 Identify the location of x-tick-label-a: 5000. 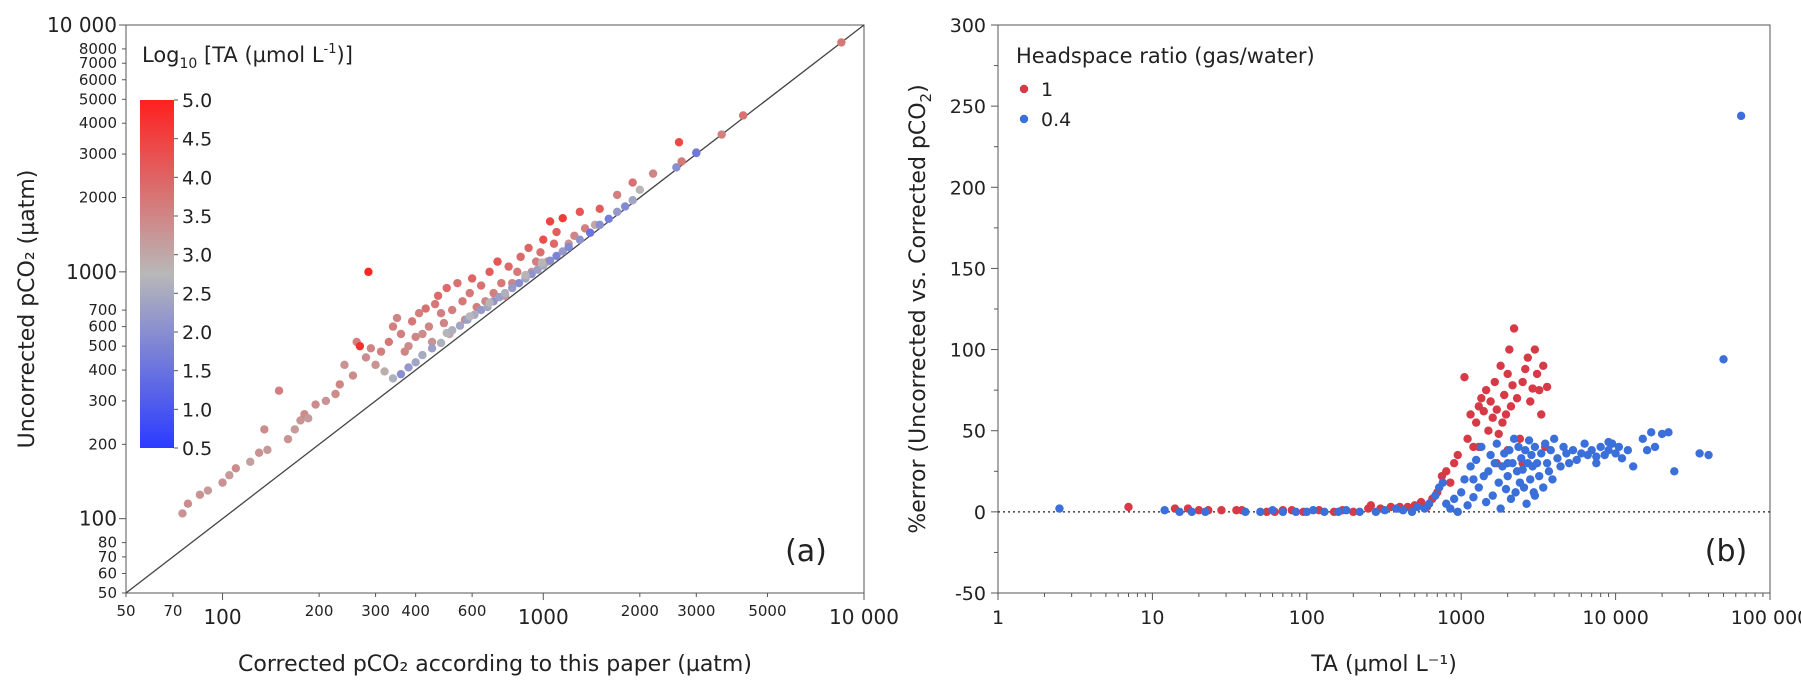
(767, 611).